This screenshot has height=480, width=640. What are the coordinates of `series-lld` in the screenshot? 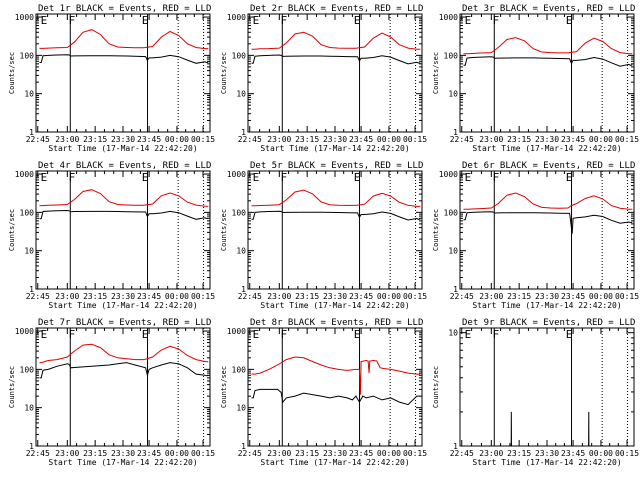 It's located at (548, 46).